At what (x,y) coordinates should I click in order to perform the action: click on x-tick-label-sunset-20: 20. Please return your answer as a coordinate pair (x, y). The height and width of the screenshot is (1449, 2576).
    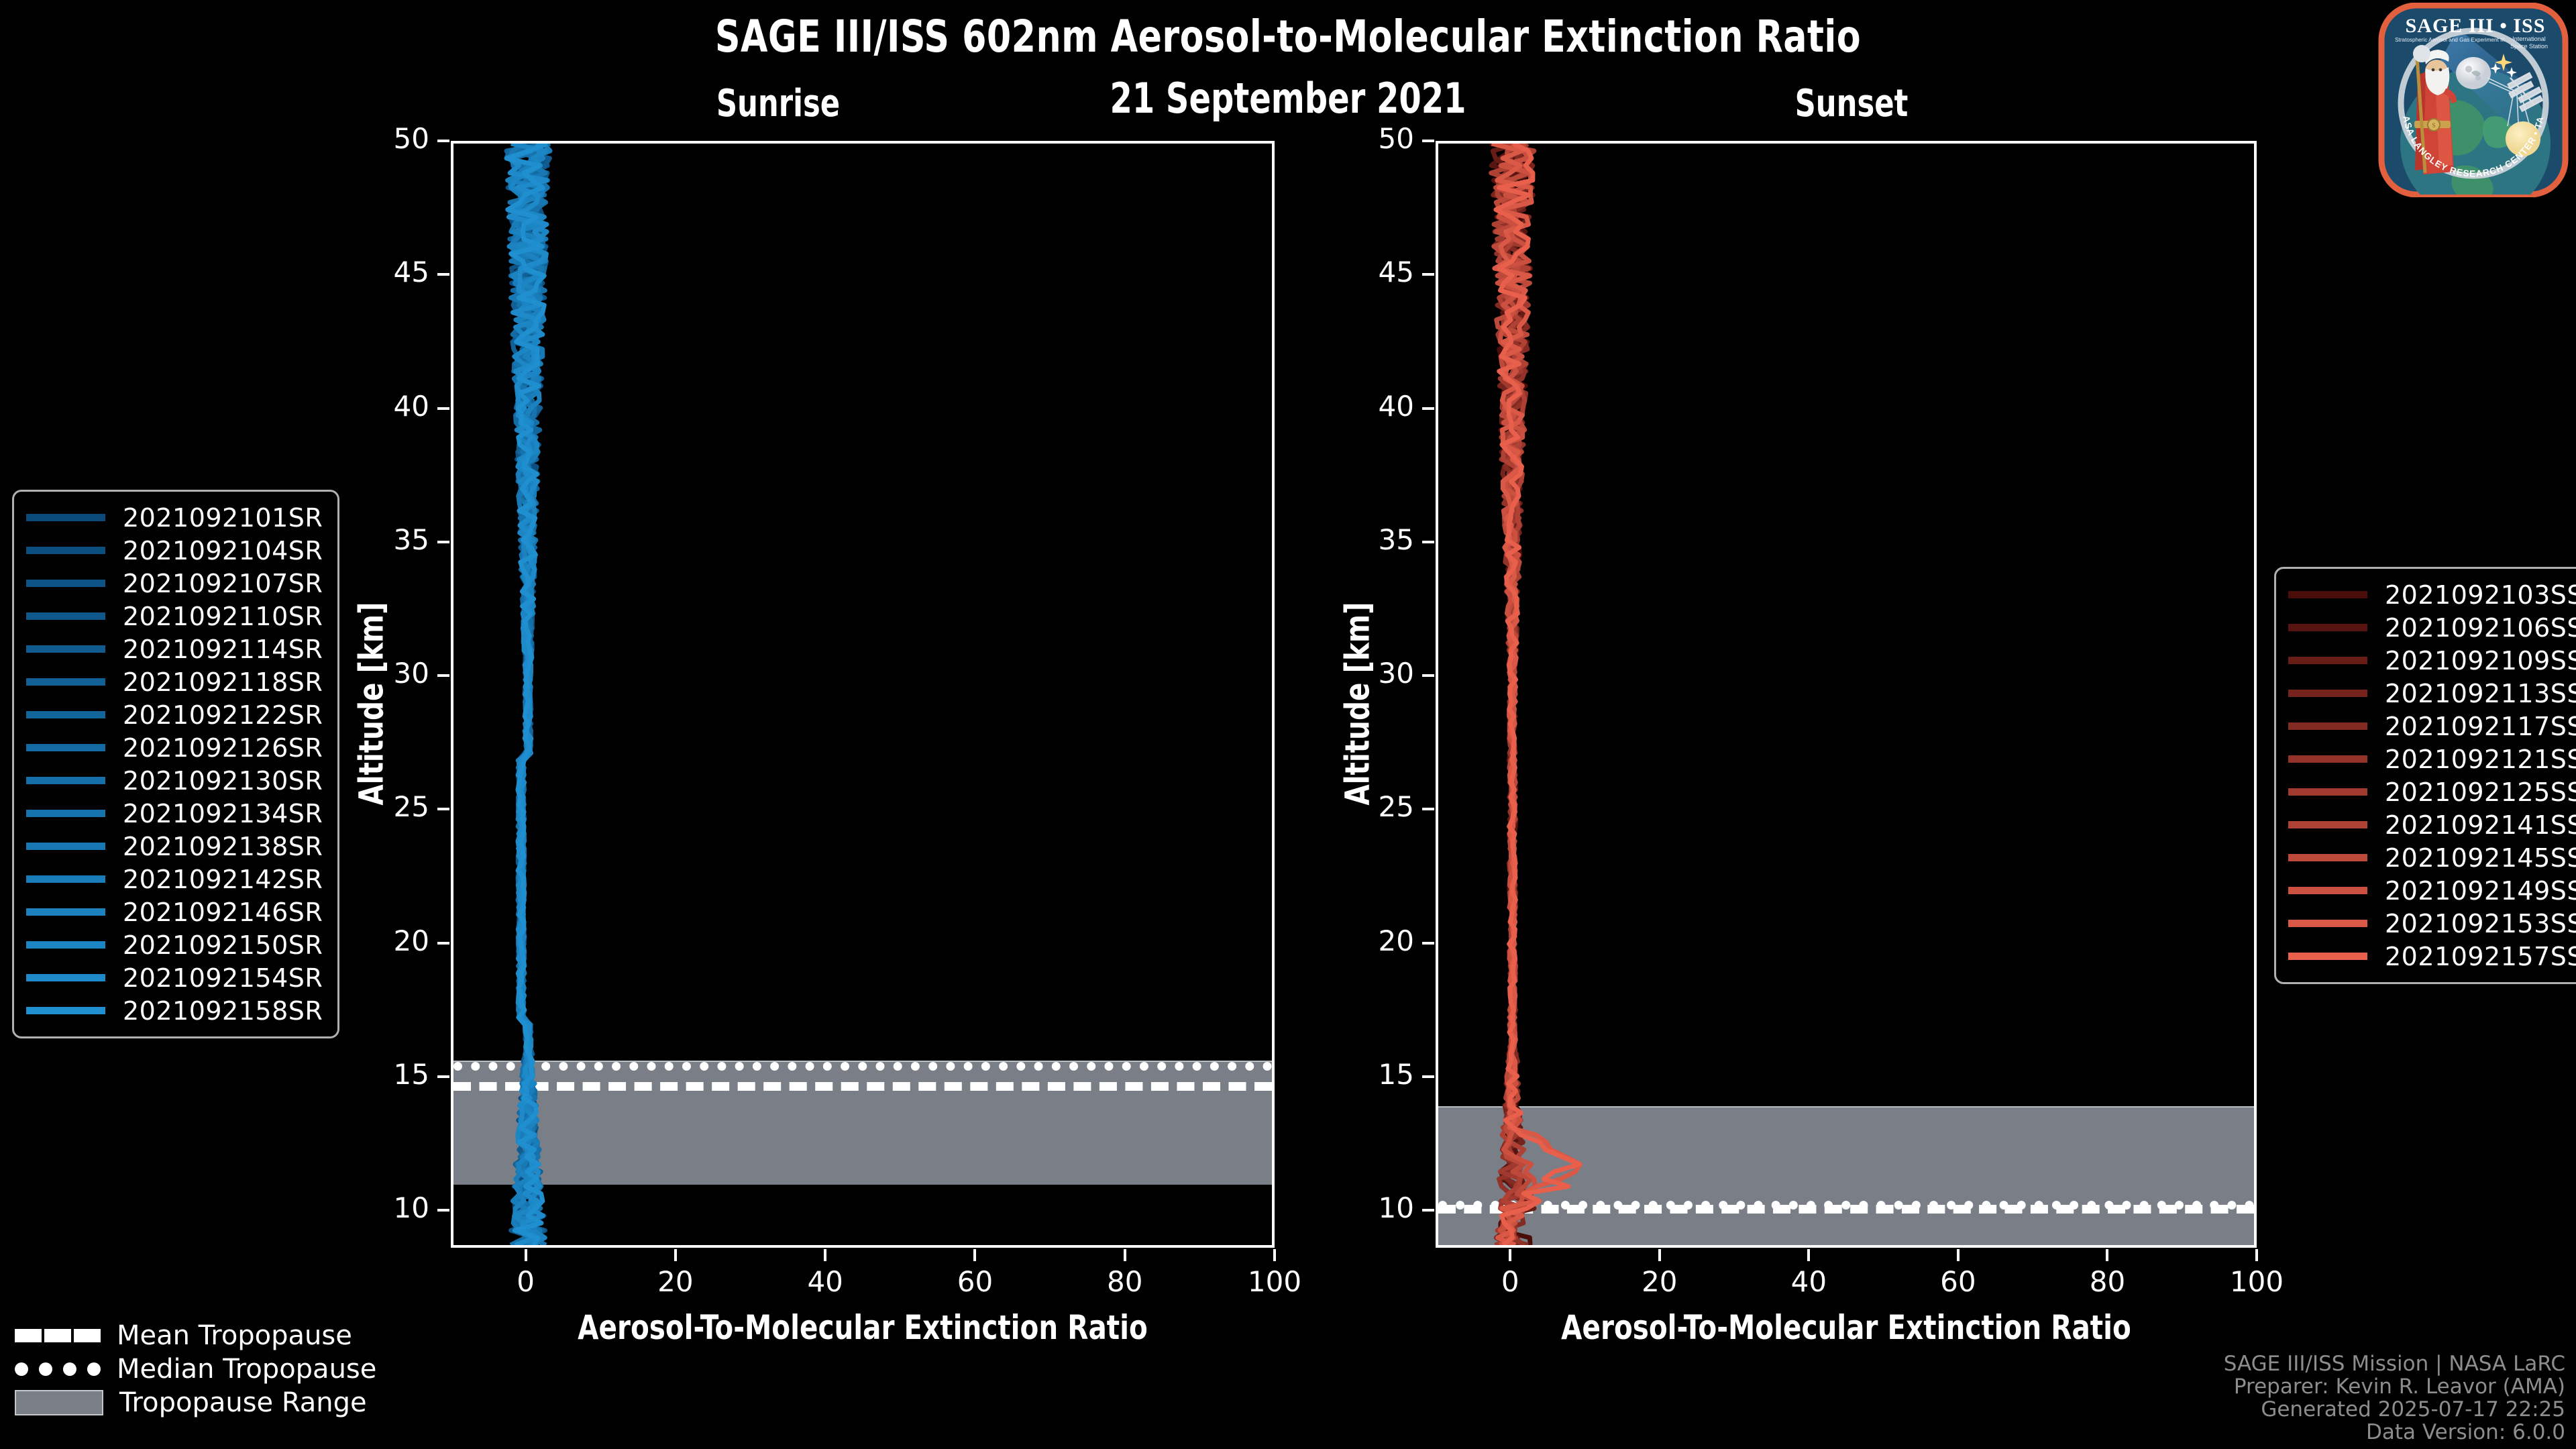
    Looking at the image, I should click on (1660, 1281).